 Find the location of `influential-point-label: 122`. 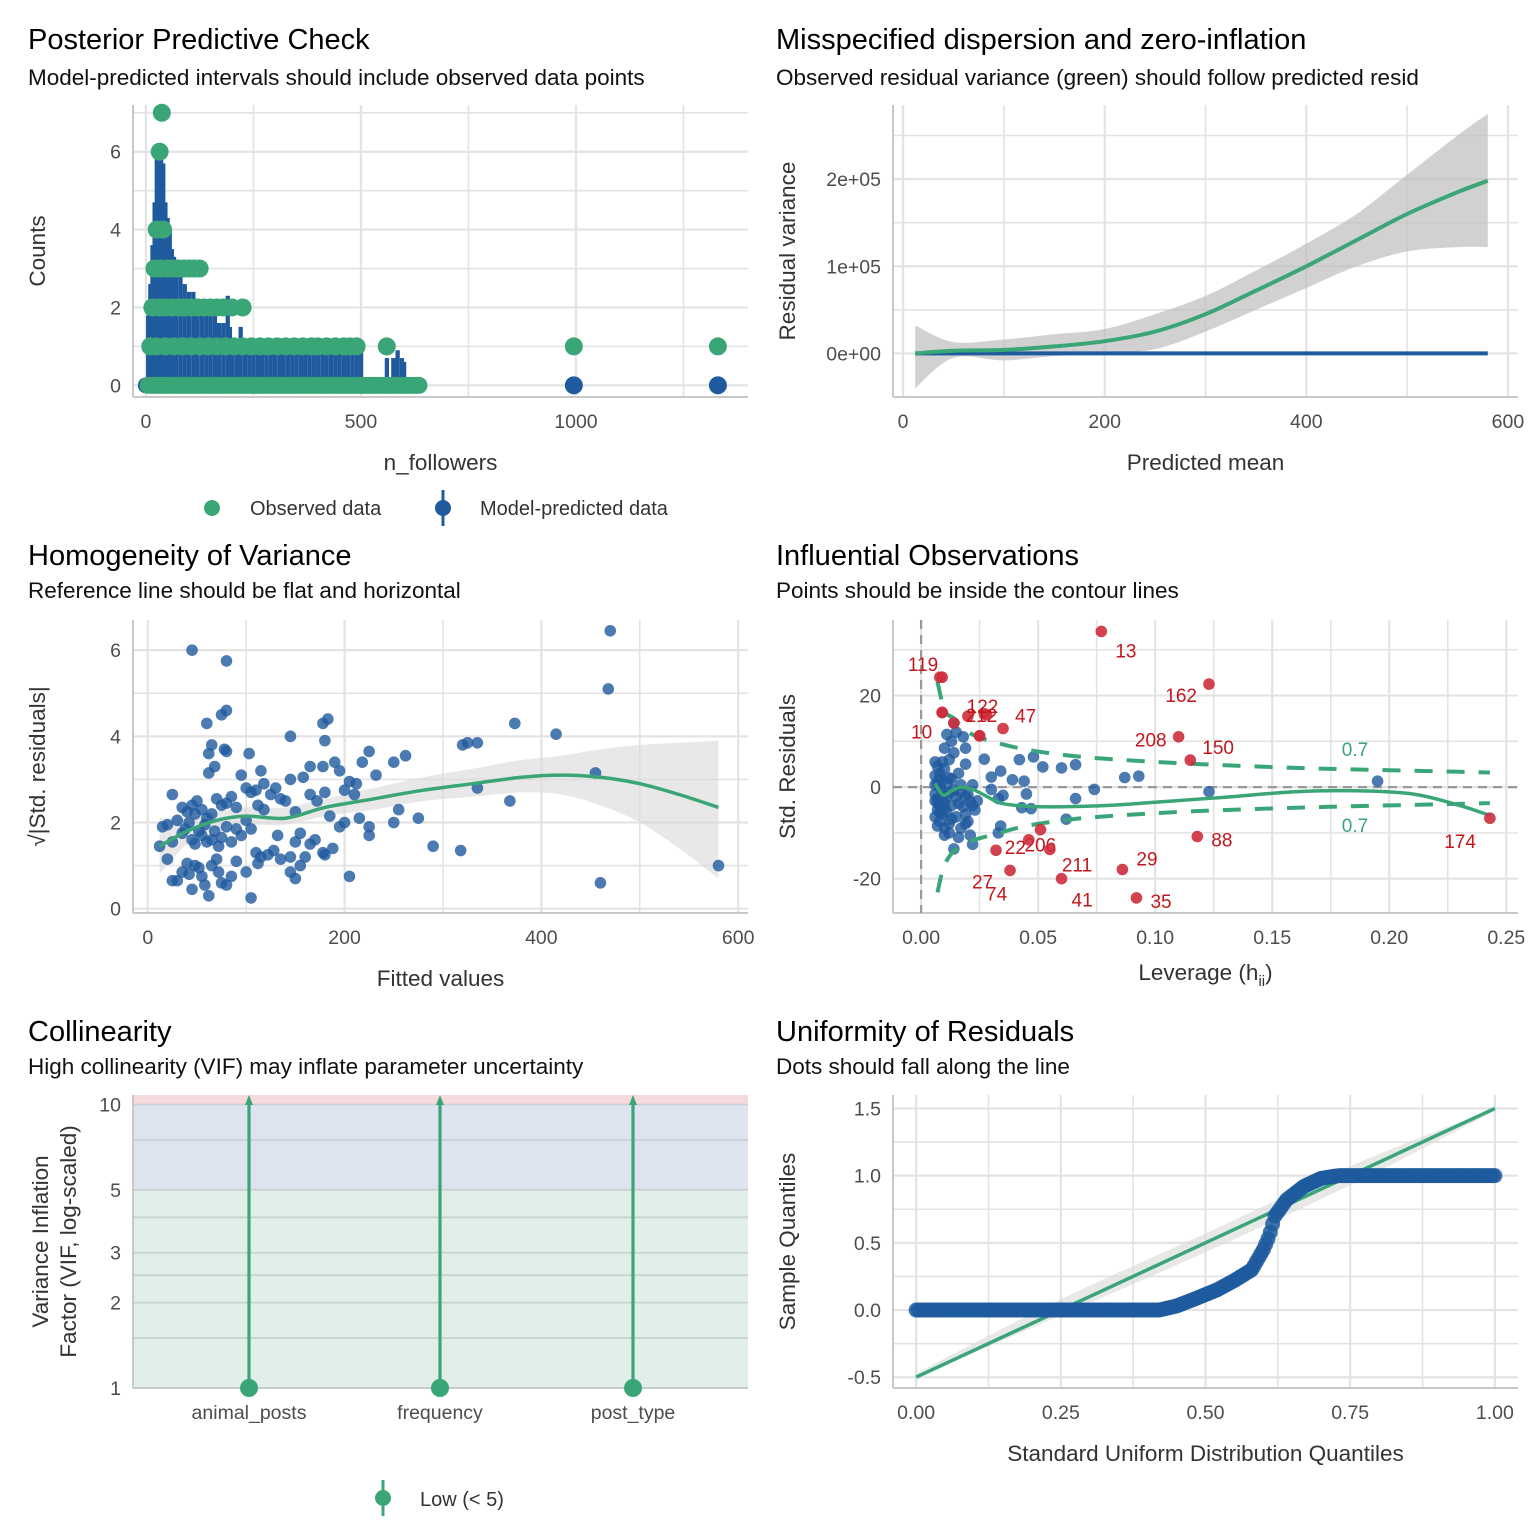

influential-point-label: 122 is located at coordinates (983, 707).